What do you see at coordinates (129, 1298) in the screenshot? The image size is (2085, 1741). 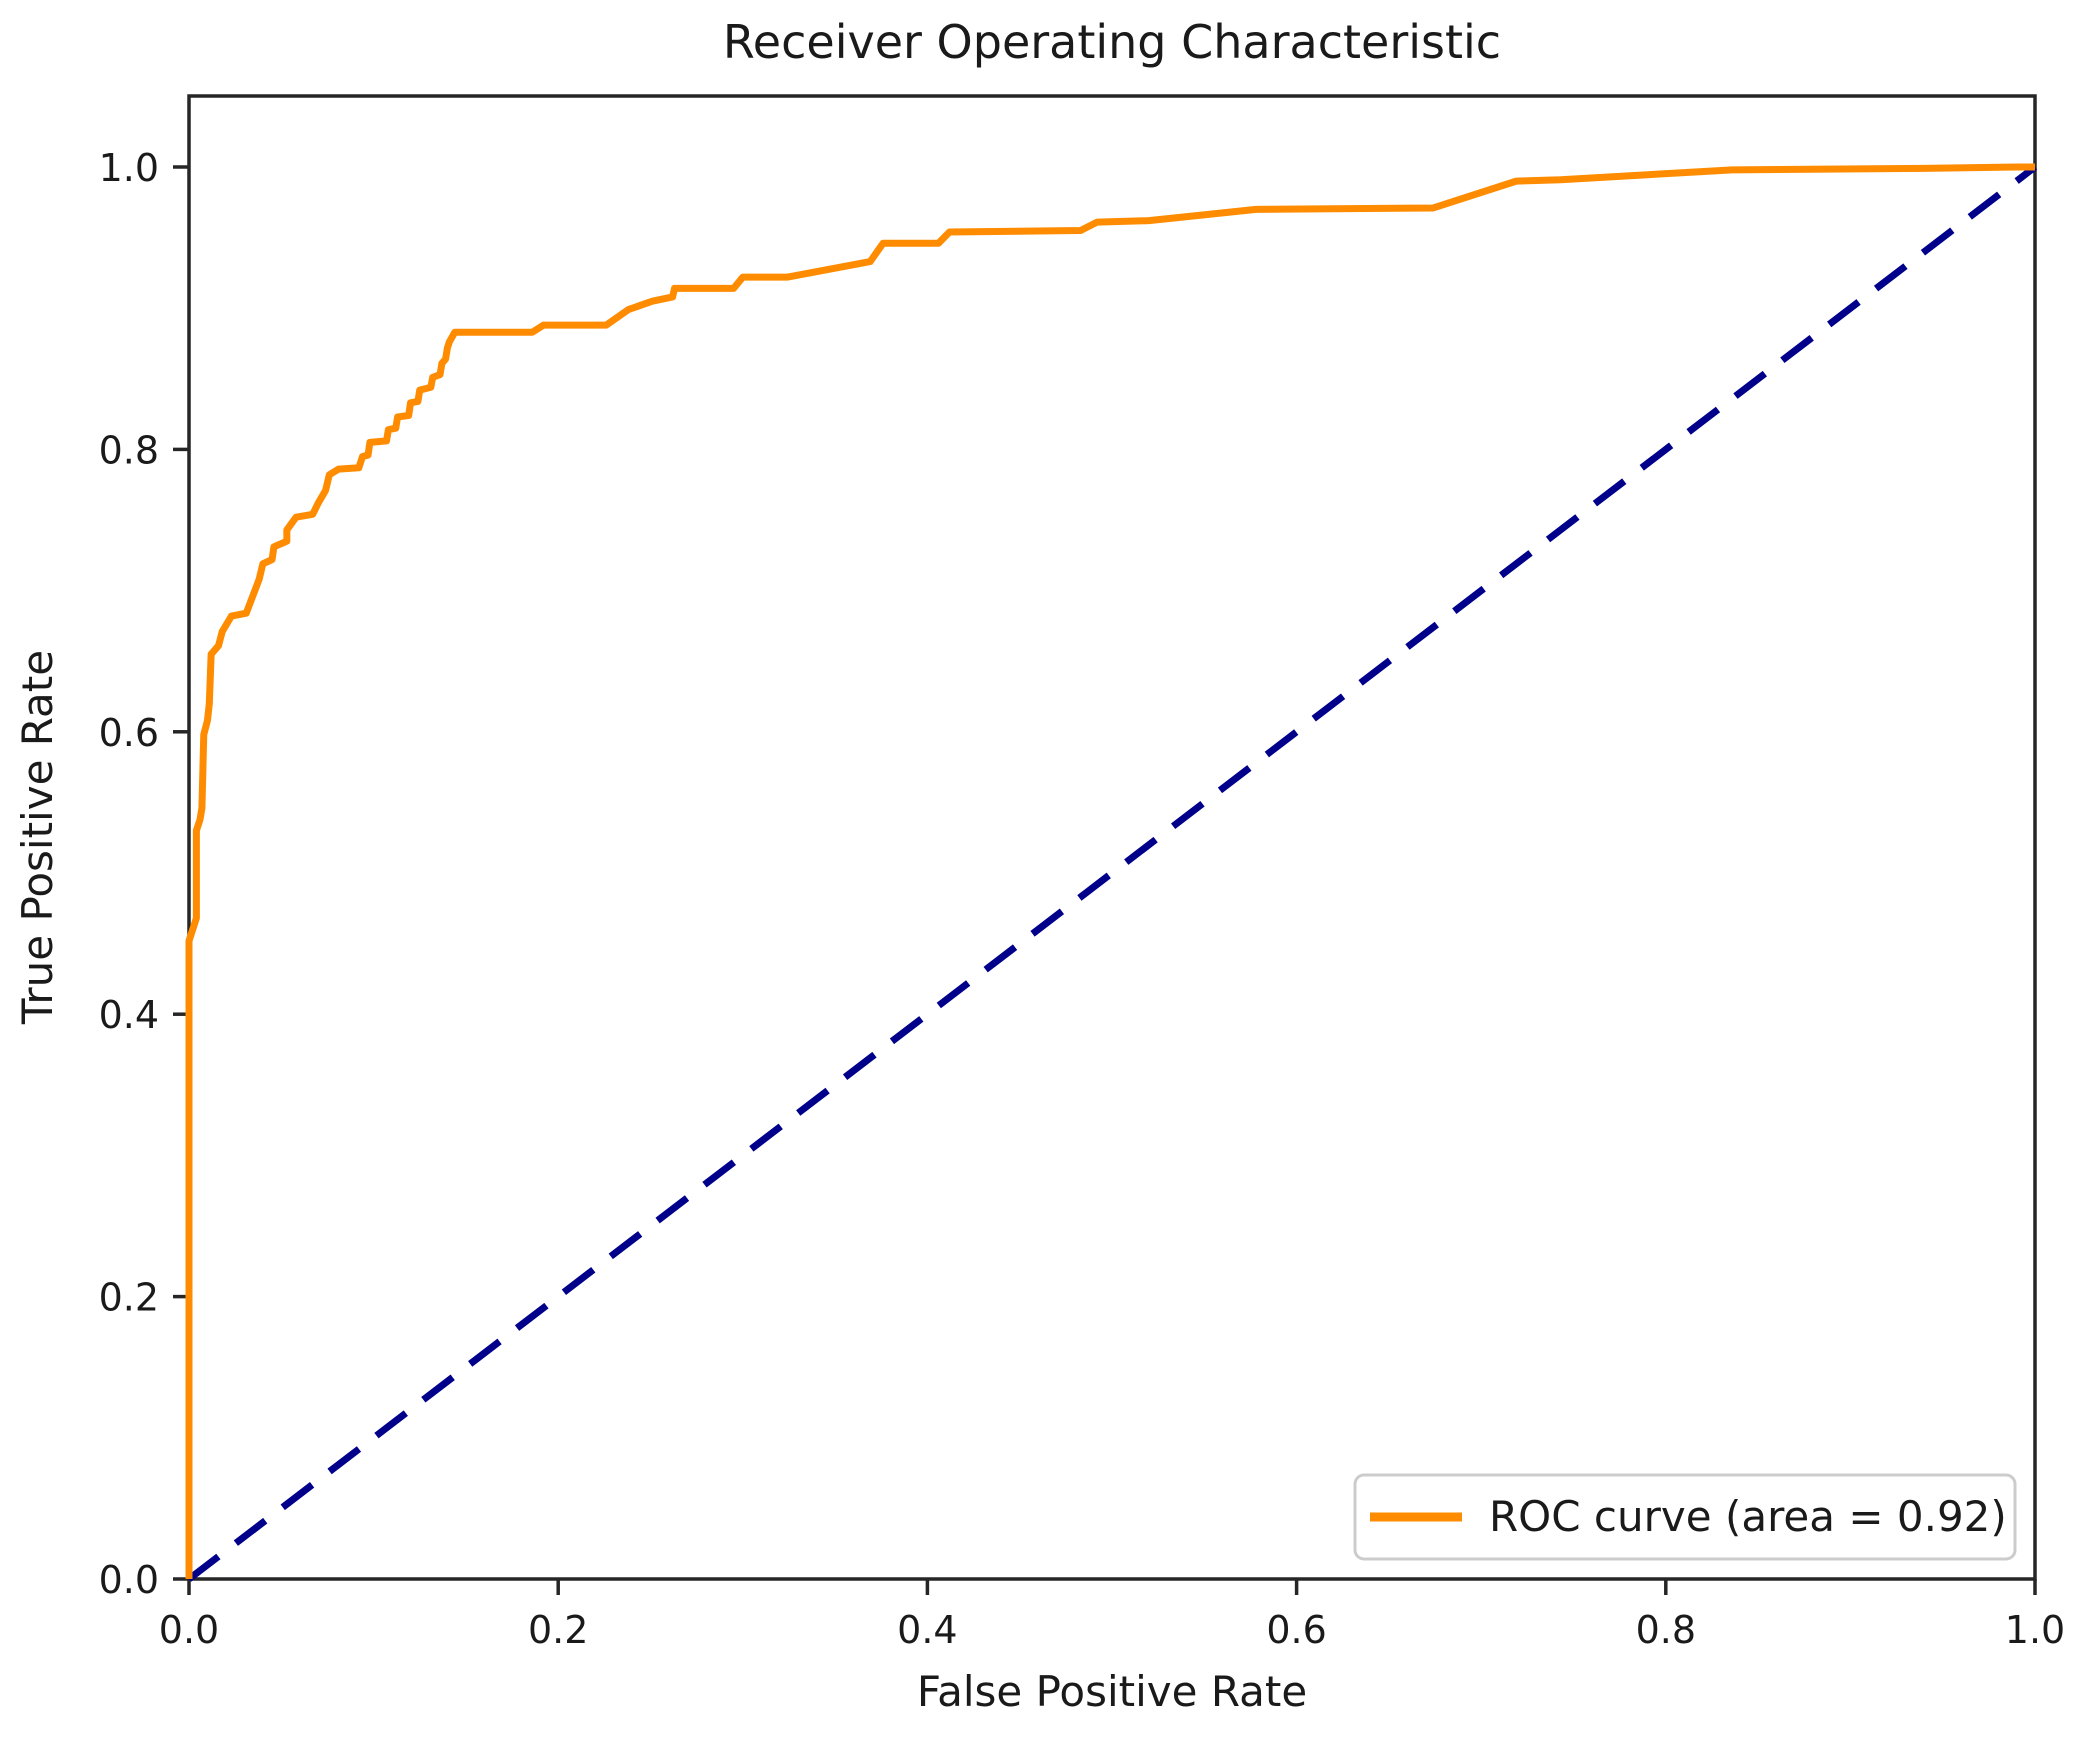 I see `y-tick-label: 0.2` at bounding box center [129, 1298].